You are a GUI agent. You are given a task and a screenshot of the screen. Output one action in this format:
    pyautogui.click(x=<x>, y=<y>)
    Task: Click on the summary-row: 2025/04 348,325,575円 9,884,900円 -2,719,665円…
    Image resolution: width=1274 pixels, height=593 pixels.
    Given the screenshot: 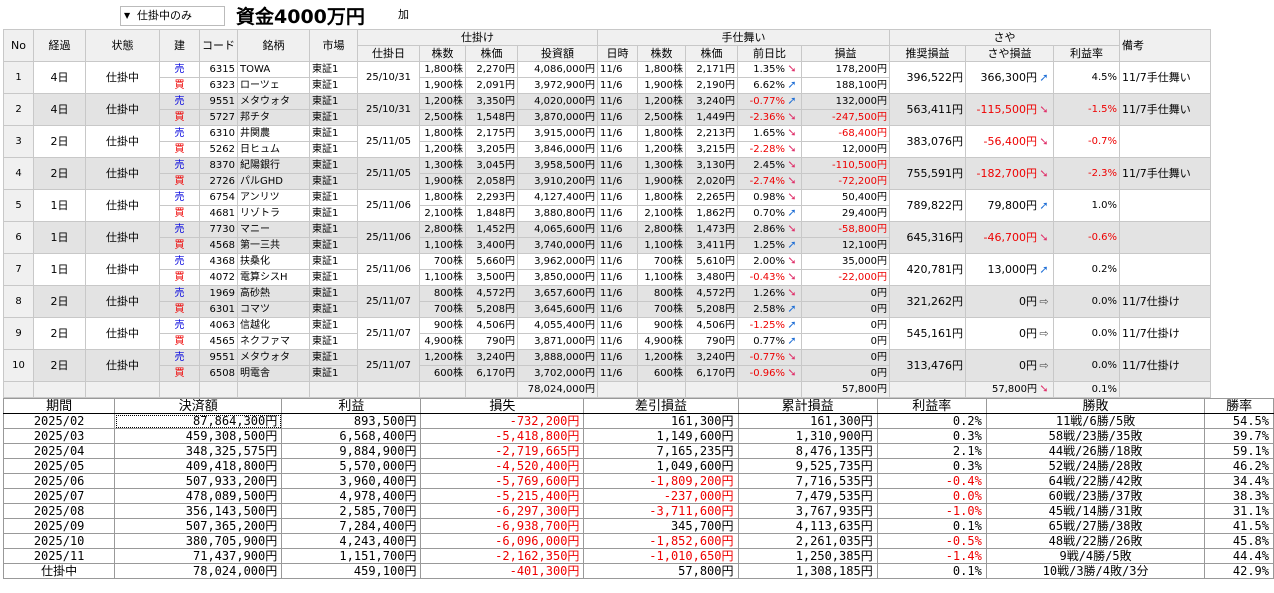 What is the action you would take?
    pyautogui.click(x=638, y=451)
    